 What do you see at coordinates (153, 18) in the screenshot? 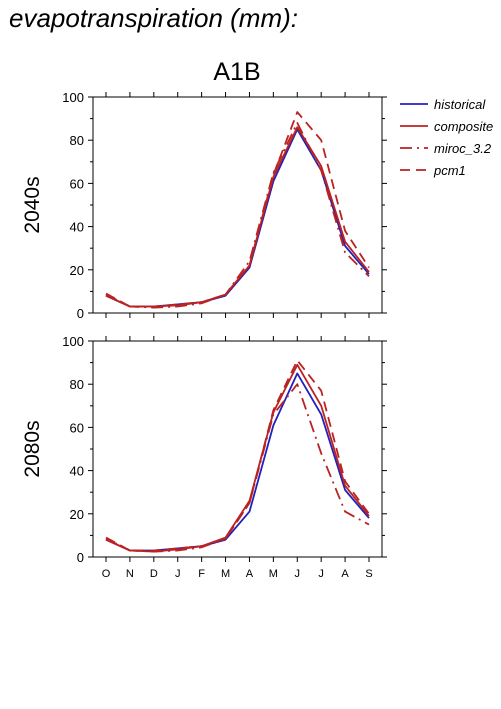
I see `page-title: evapotranspiration (mm):` at bounding box center [153, 18].